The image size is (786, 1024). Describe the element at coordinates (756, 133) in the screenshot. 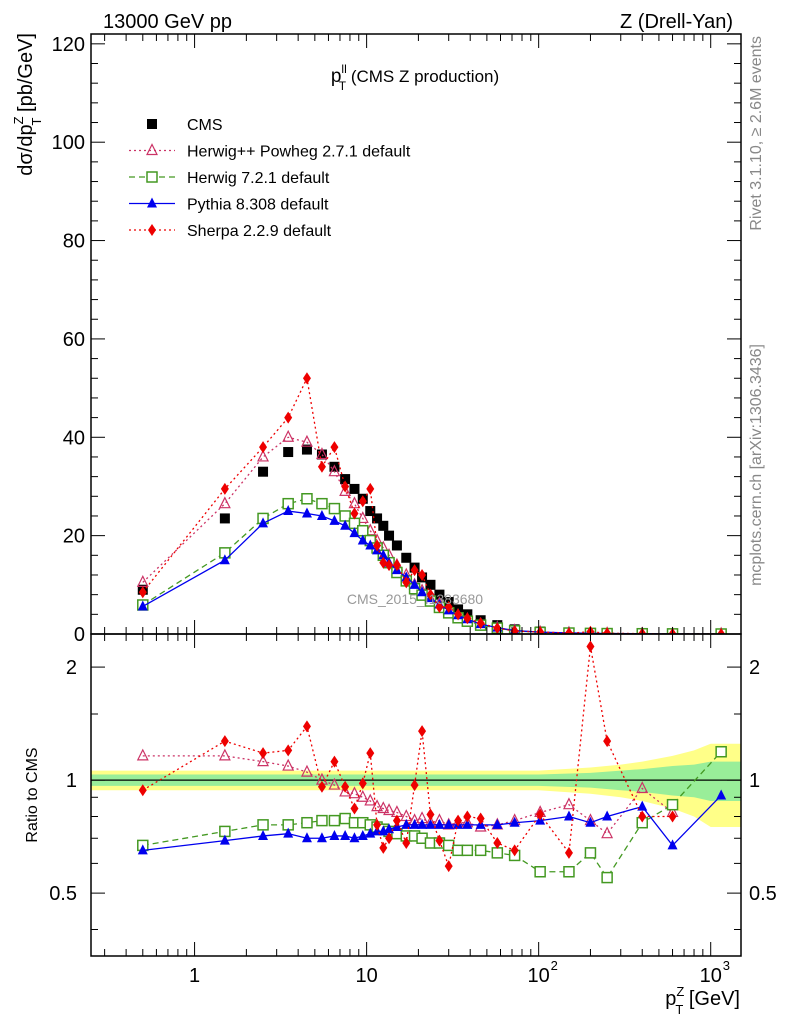

I see `rivet-version-label: Rivet 3.1.10, ≥ 2.6M events` at that location.